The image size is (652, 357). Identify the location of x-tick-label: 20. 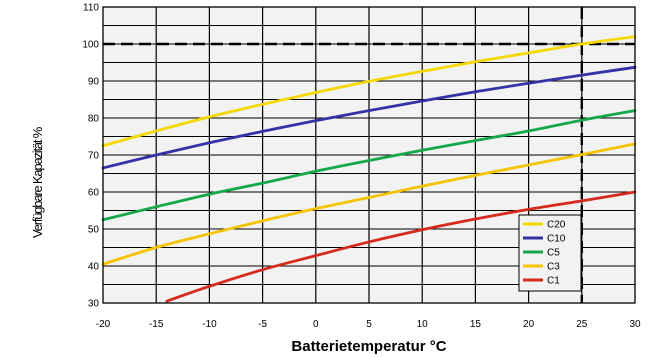
(529, 324).